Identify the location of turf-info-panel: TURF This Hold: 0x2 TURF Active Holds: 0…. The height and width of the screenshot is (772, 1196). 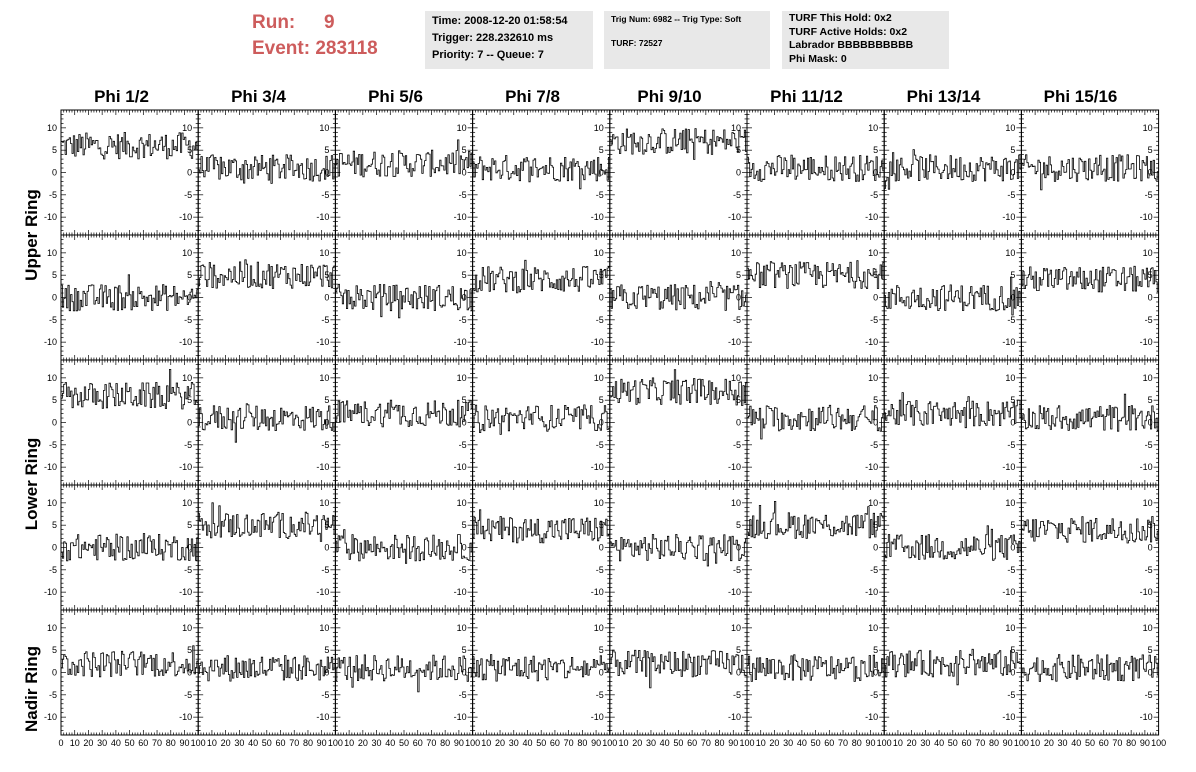
(865, 40).